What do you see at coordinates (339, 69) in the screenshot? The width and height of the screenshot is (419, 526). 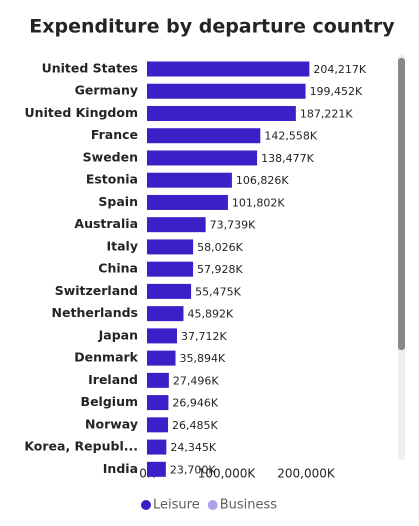 I see `data-label: 204,217K` at bounding box center [339, 69].